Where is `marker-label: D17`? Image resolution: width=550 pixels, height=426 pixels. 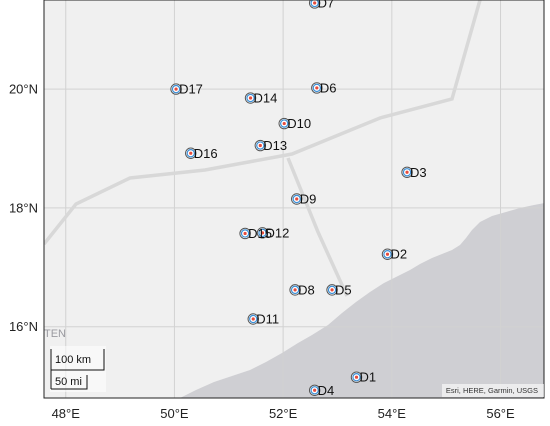
marker-label: D17 is located at coordinates (191, 89).